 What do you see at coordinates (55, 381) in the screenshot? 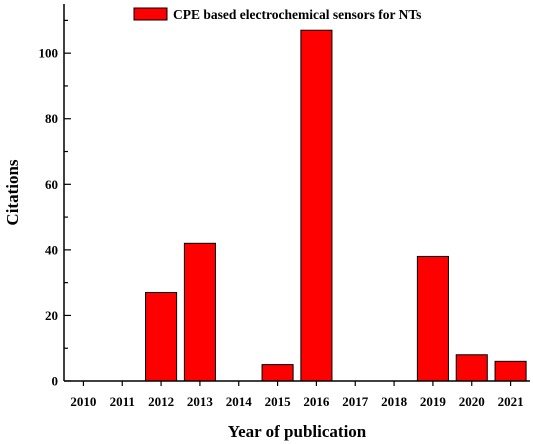
I see `y-tick-label: 0` at bounding box center [55, 381].